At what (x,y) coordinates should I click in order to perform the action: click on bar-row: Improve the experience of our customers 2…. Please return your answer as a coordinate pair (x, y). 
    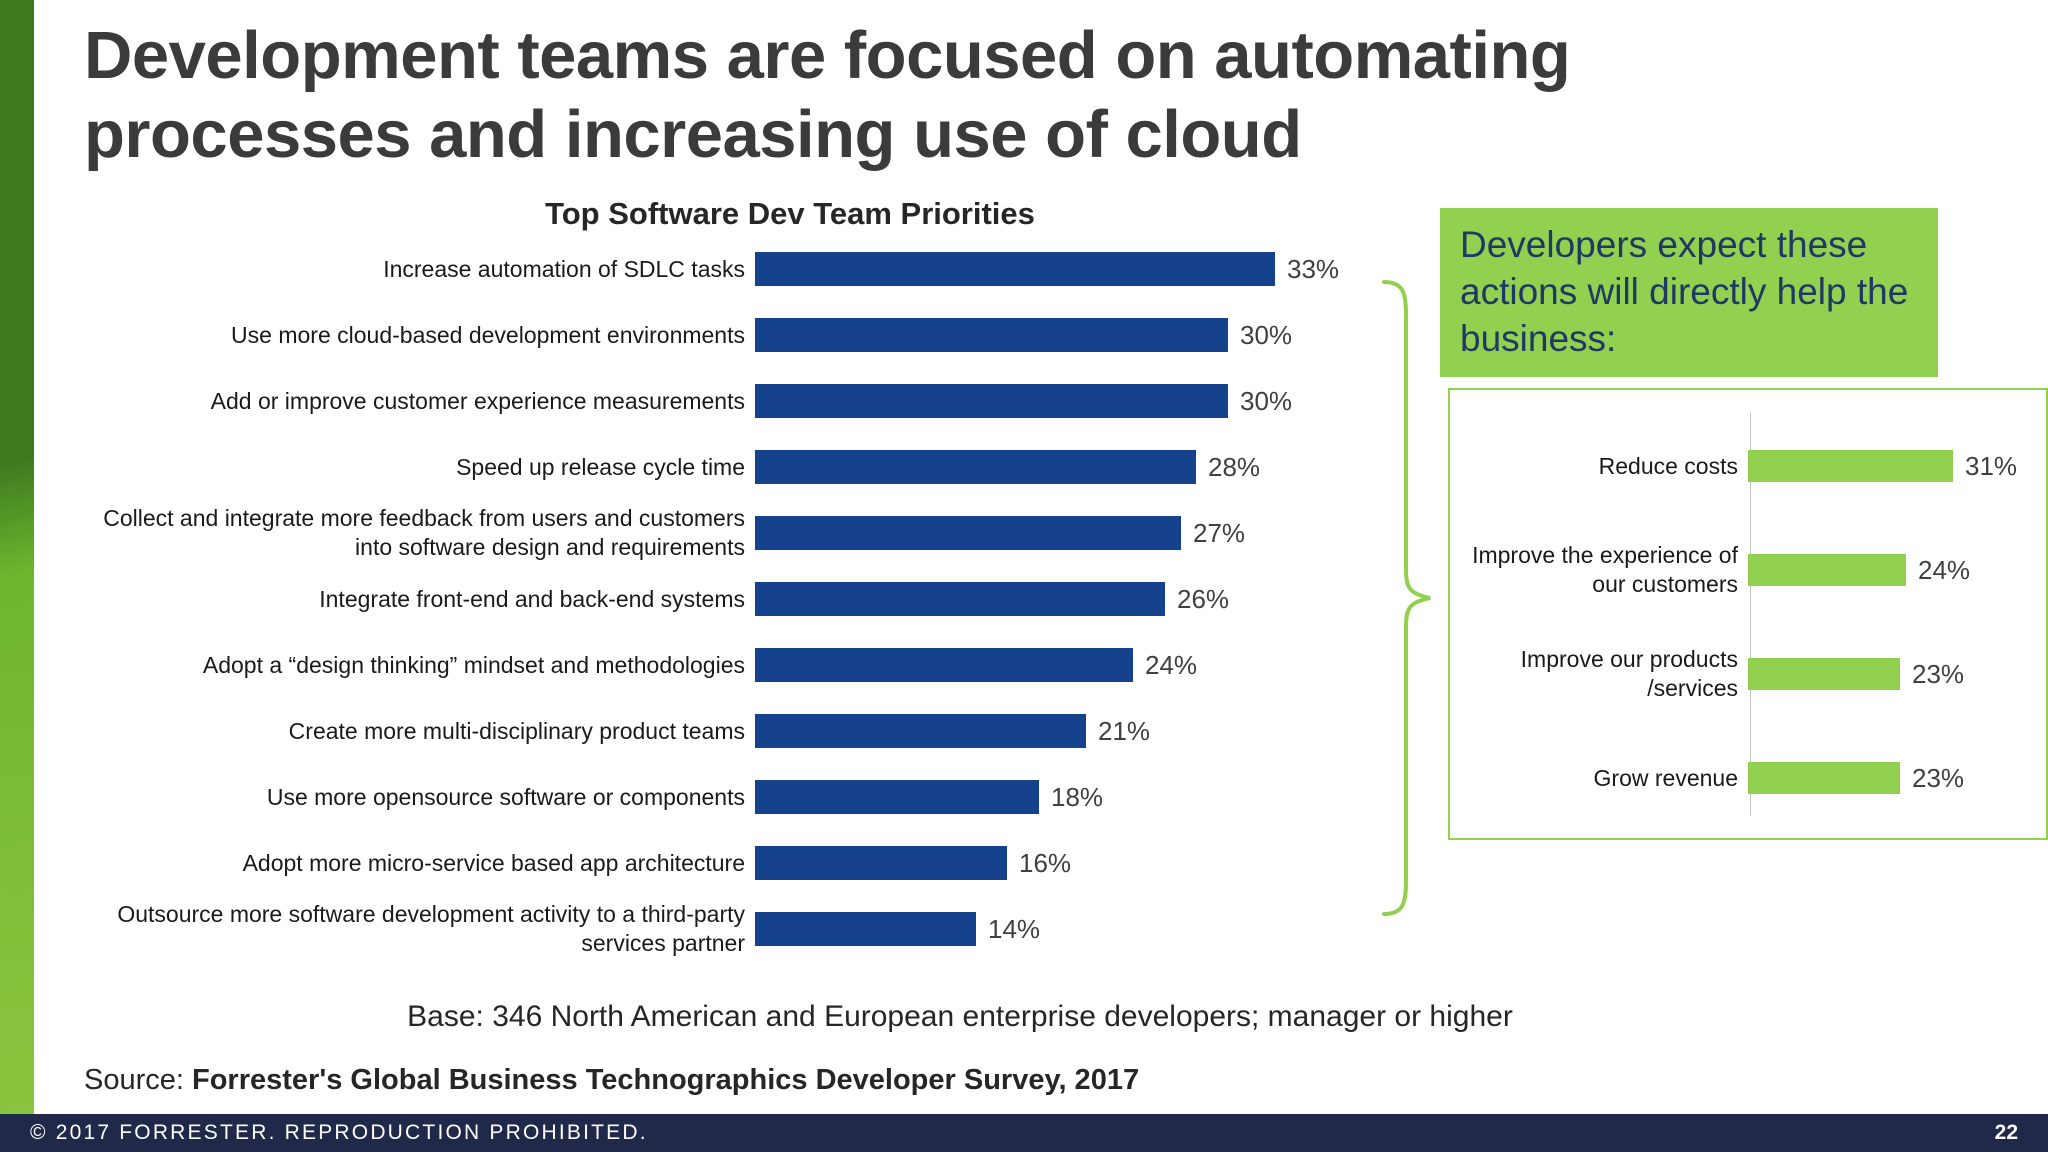
    Looking at the image, I should click on (1748, 570).